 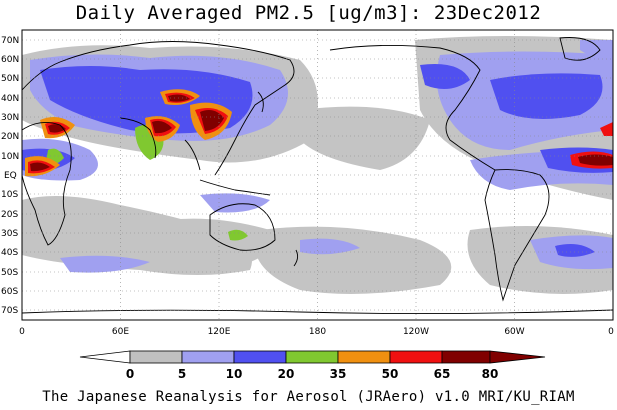 I want to click on lat-label: 20S, so click(x=9, y=215).